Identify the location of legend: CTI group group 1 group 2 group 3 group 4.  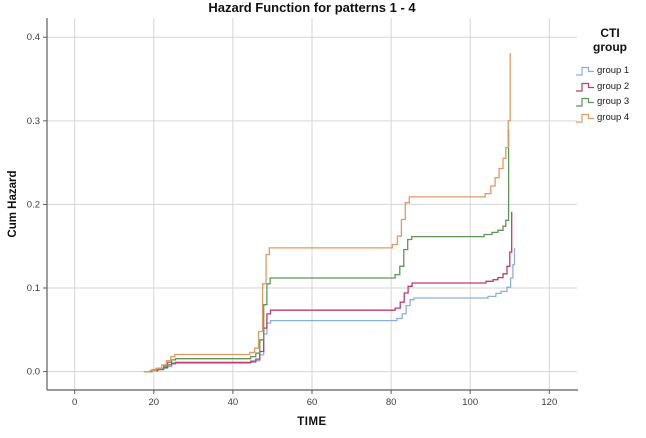
(610, 75).